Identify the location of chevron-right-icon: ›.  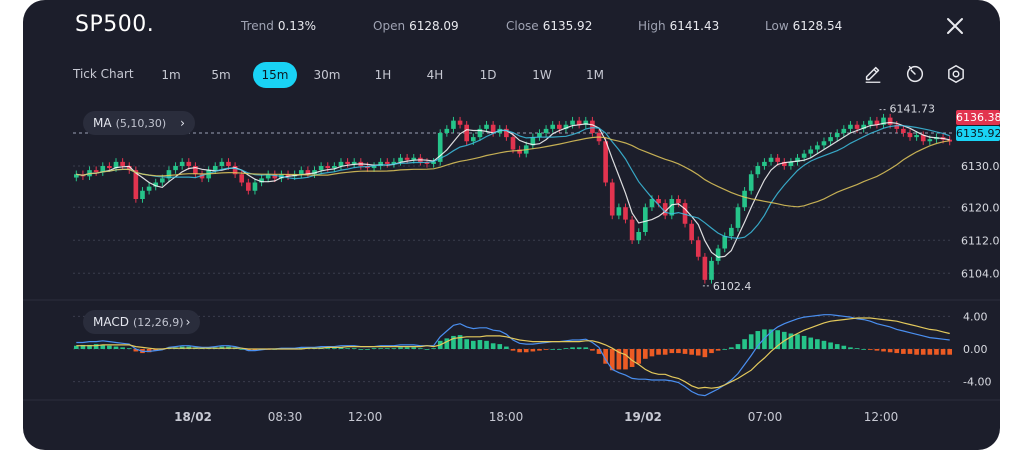
(188, 322).